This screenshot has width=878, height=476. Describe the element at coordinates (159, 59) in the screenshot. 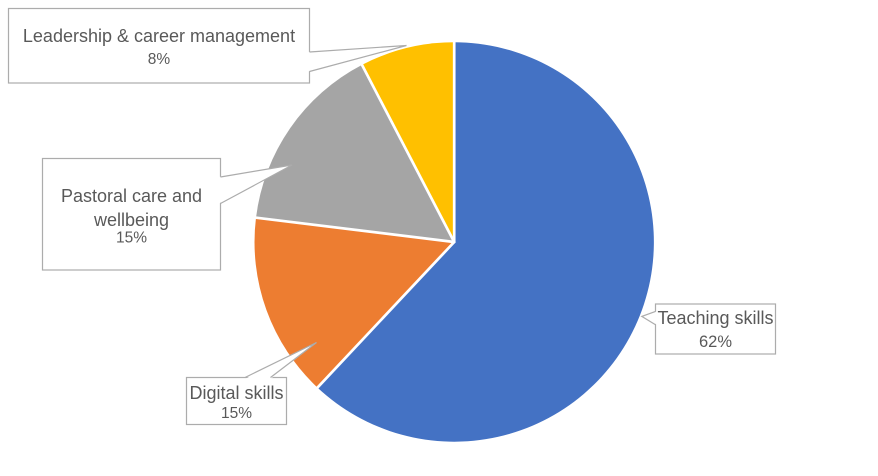

I see `svg-text: 8%` at that location.